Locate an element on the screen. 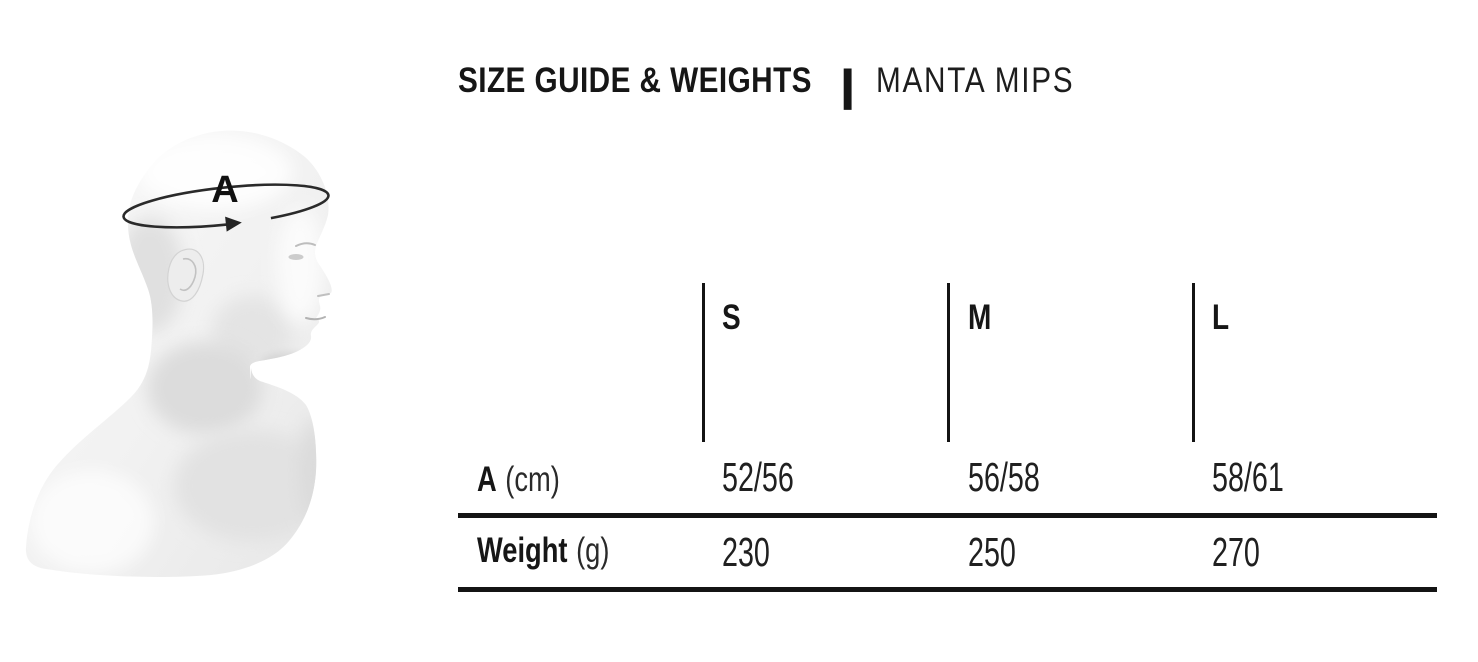 The width and height of the screenshot is (1478, 662). cell-circumference-s: 52/56 is located at coordinates (758, 477).